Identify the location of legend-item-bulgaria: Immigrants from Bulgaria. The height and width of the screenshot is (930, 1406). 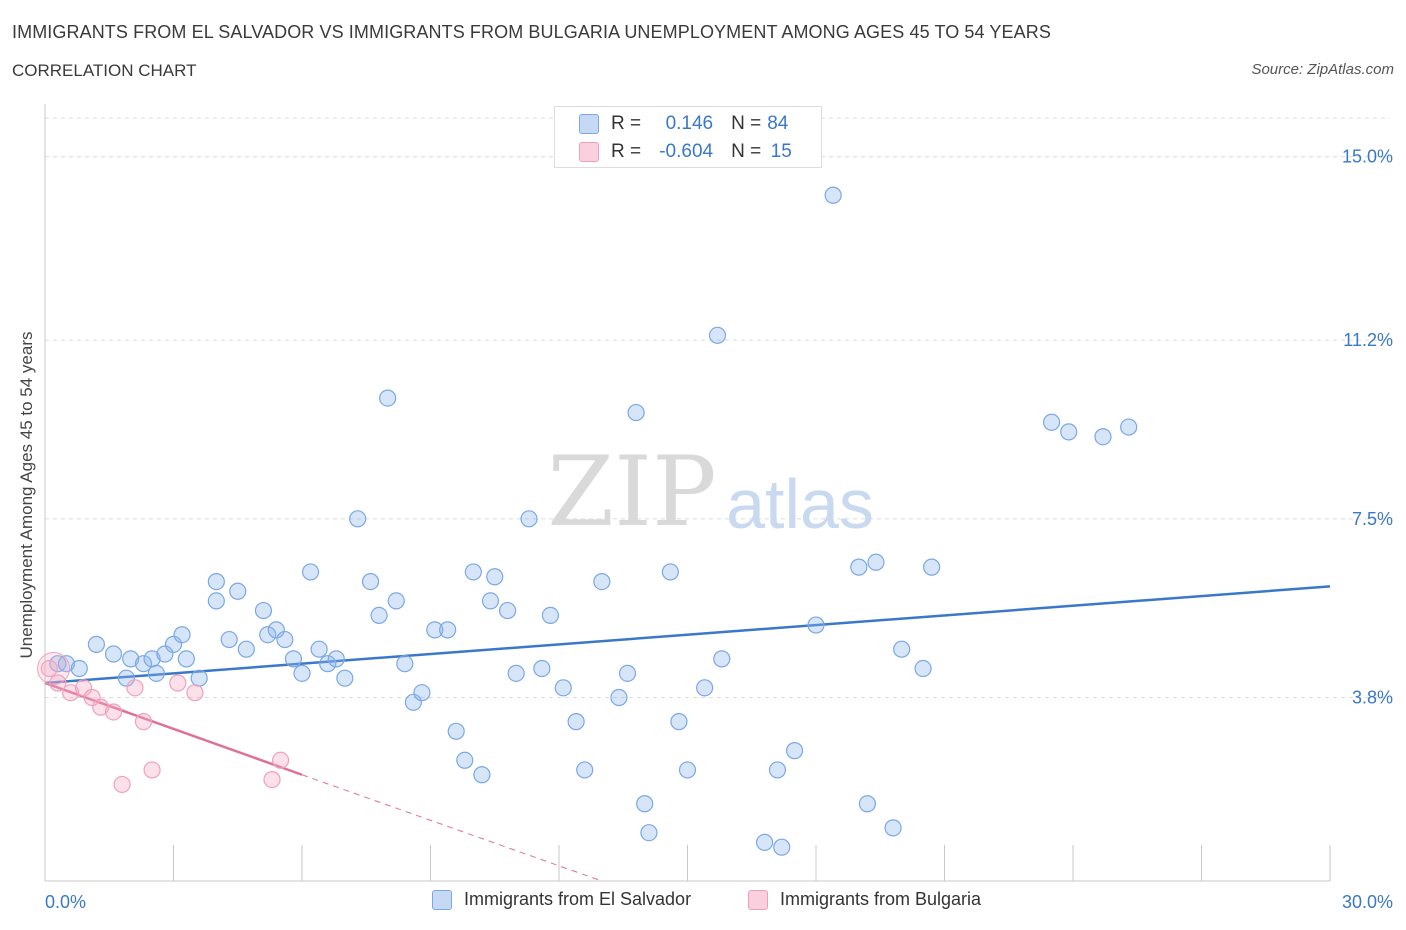
(864, 899).